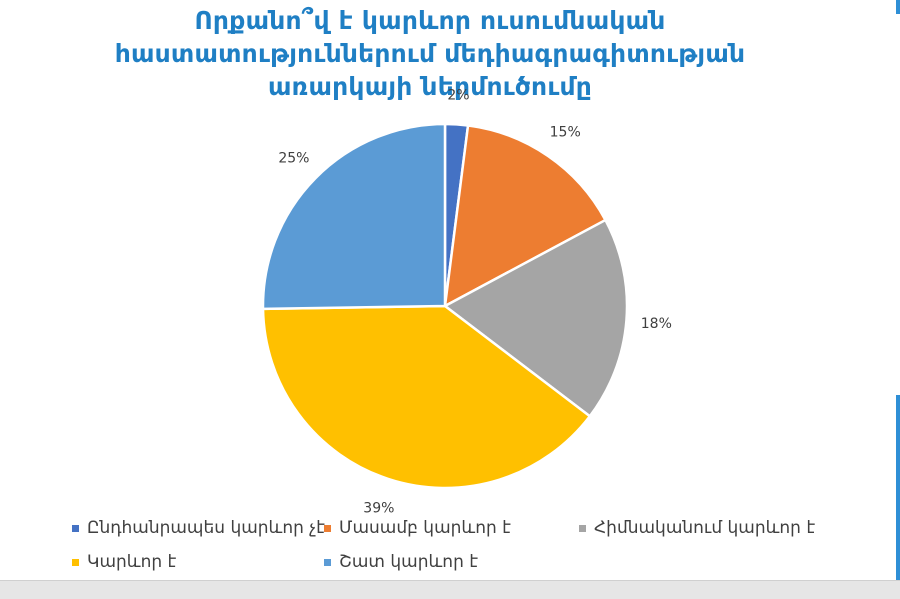 This screenshot has height=599, width=900. I want to click on data-label-1: 2%, so click(458, 95).